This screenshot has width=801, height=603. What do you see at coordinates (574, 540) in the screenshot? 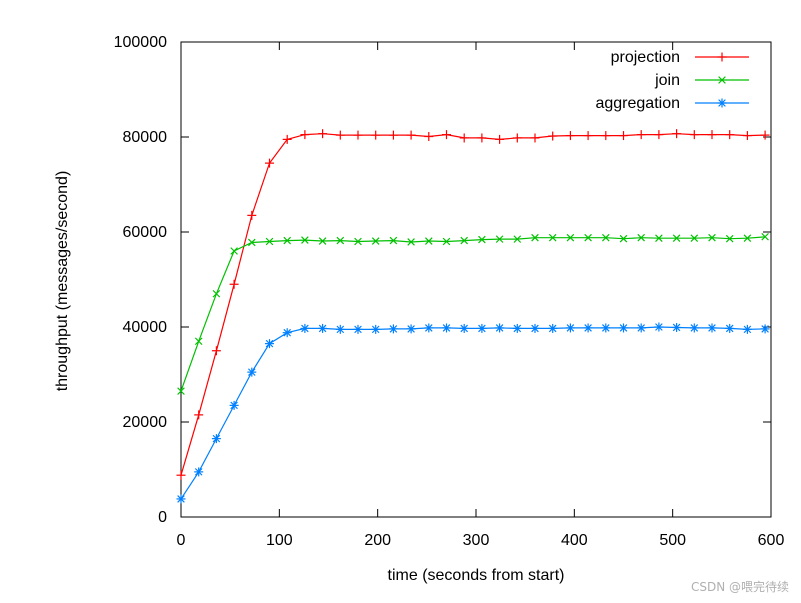
I see `x-tick-label-4: 400` at bounding box center [574, 540].